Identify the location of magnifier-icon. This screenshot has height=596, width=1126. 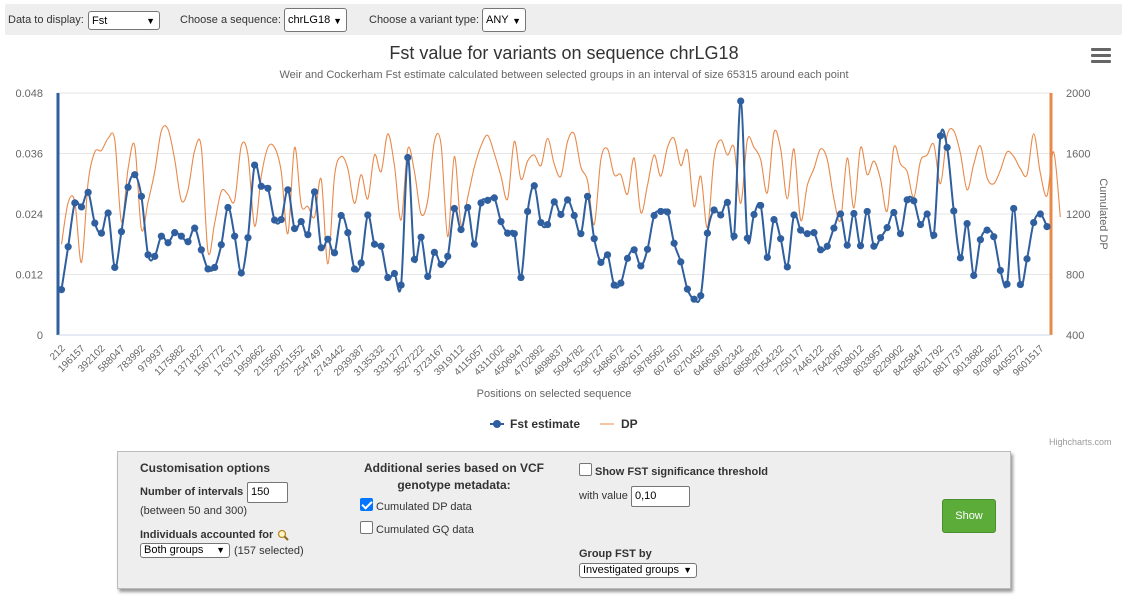
(283, 535).